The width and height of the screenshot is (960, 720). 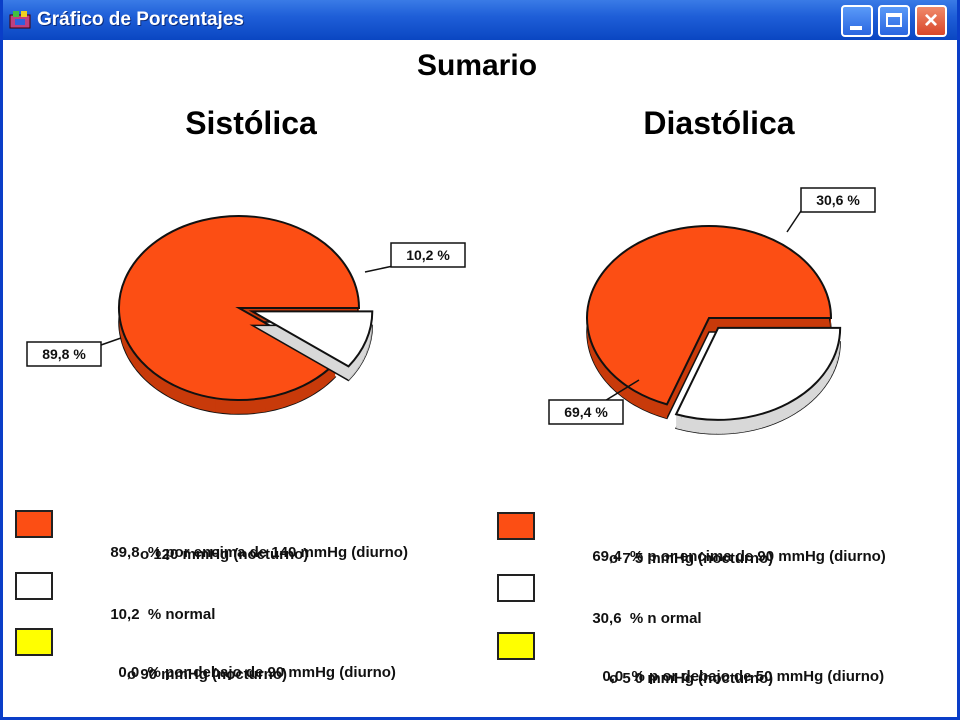 I want to click on title-bar: Gráfico de Porcentajes ×, so click(x=480, y=20).